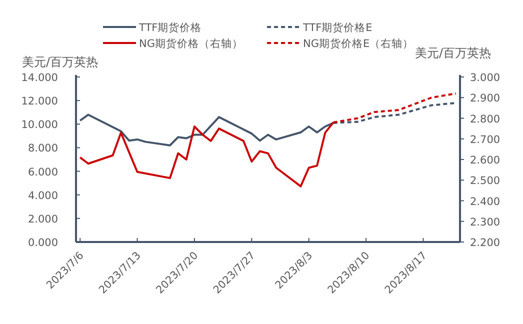 This screenshot has width=523, height=324. What do you see at coordinates (43, 148) in the screenshot?
I see `y-tick-label: 8.000` at bounding box center [43, 148].